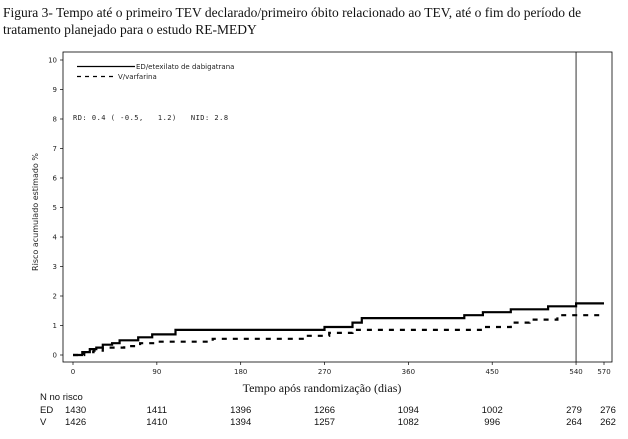 This screenshot has height=439, width=628. I want to click on risk-value: 1394, so click(240, 422).